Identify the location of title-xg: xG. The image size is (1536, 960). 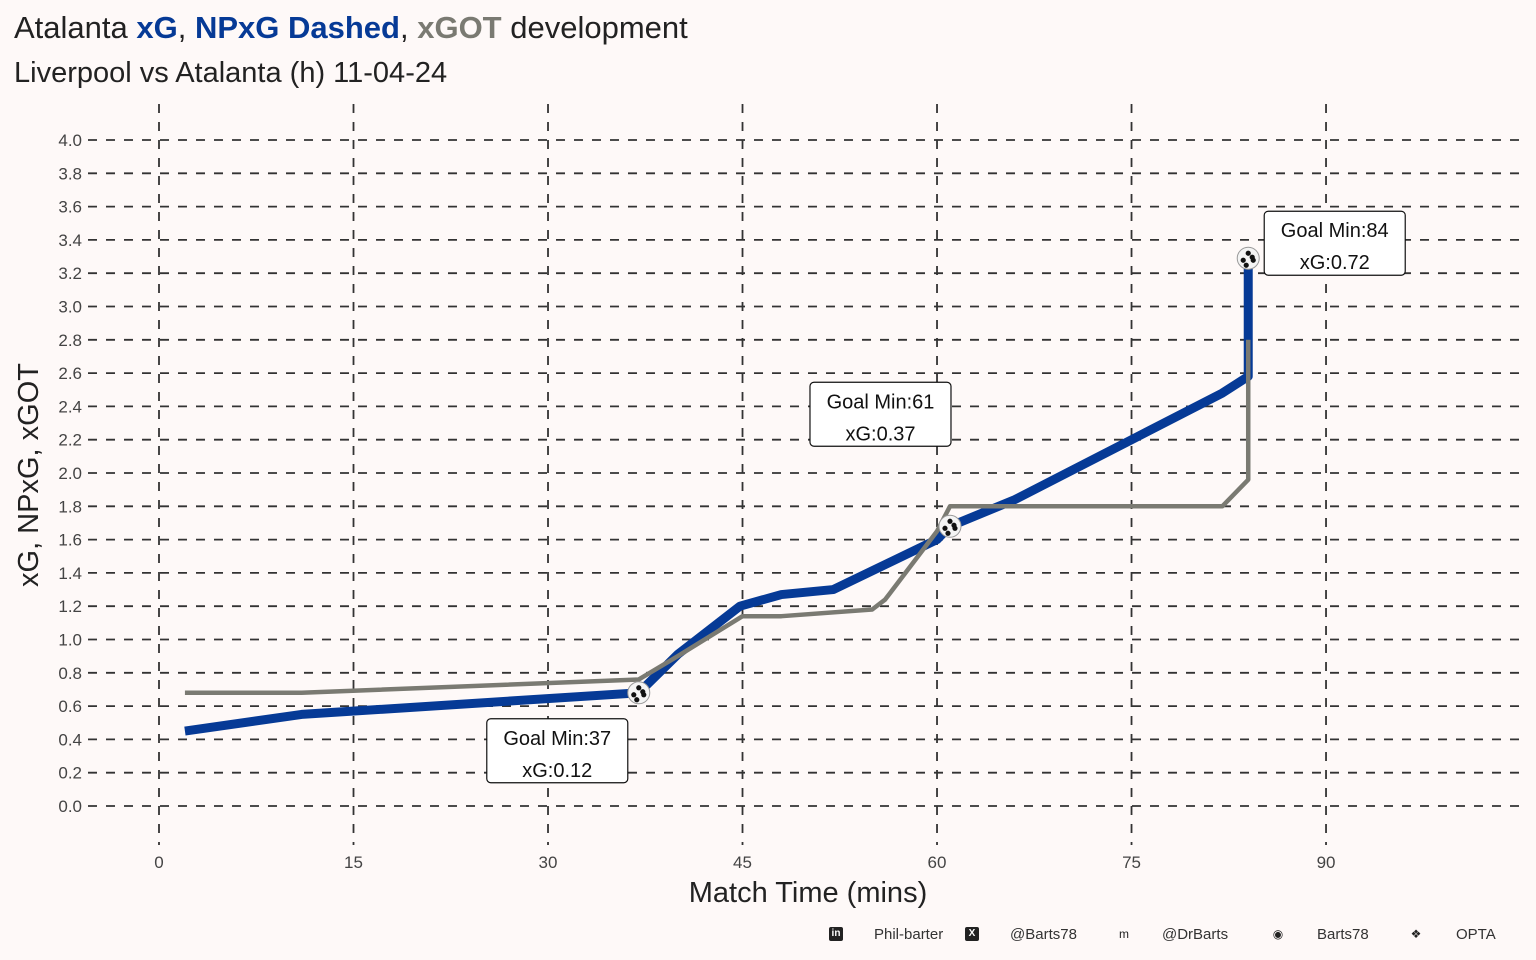
(157, 27).